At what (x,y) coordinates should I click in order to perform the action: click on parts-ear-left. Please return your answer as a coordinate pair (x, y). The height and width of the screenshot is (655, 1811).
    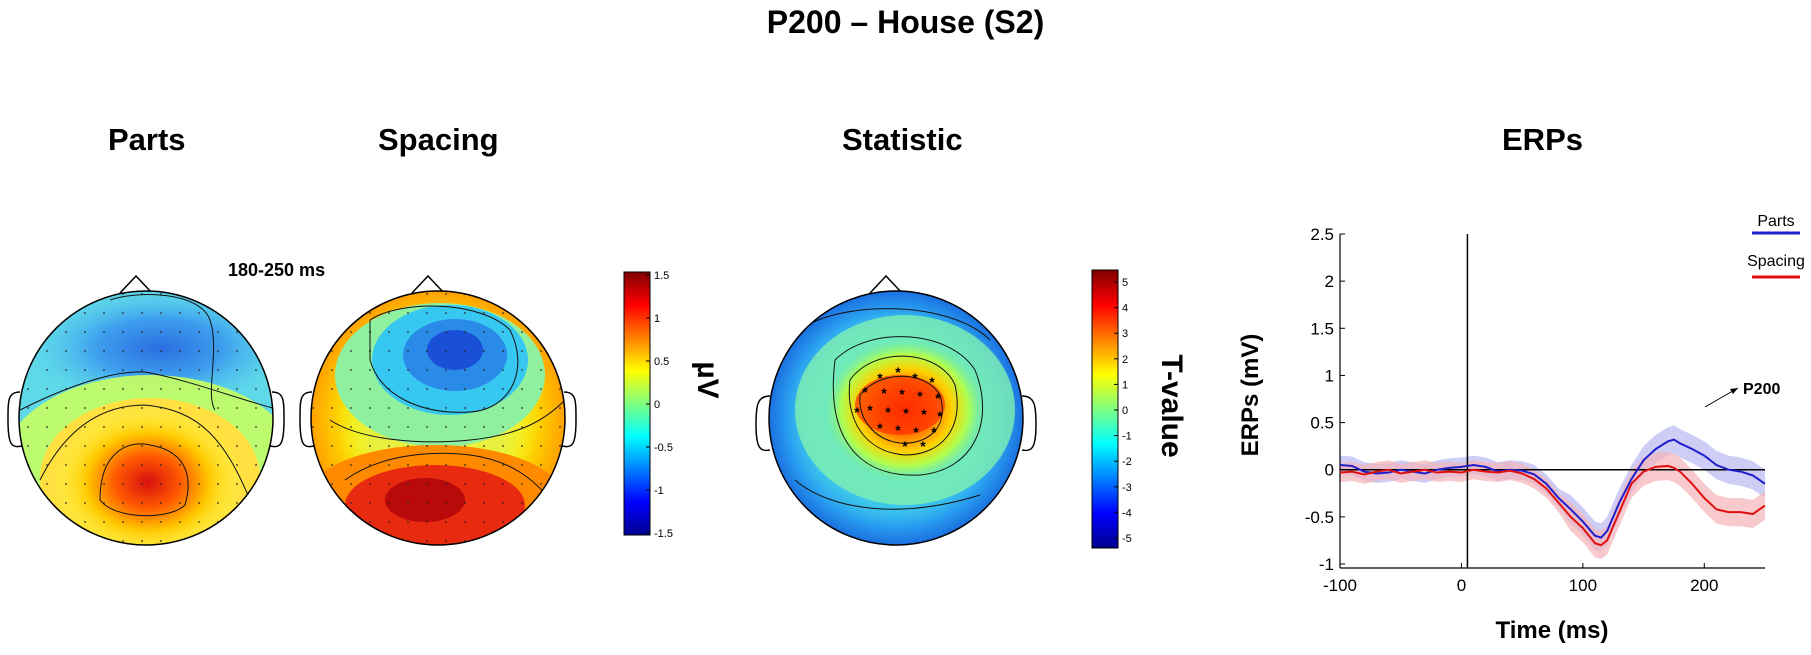
    Looking at the image, I should click on (15, 419).